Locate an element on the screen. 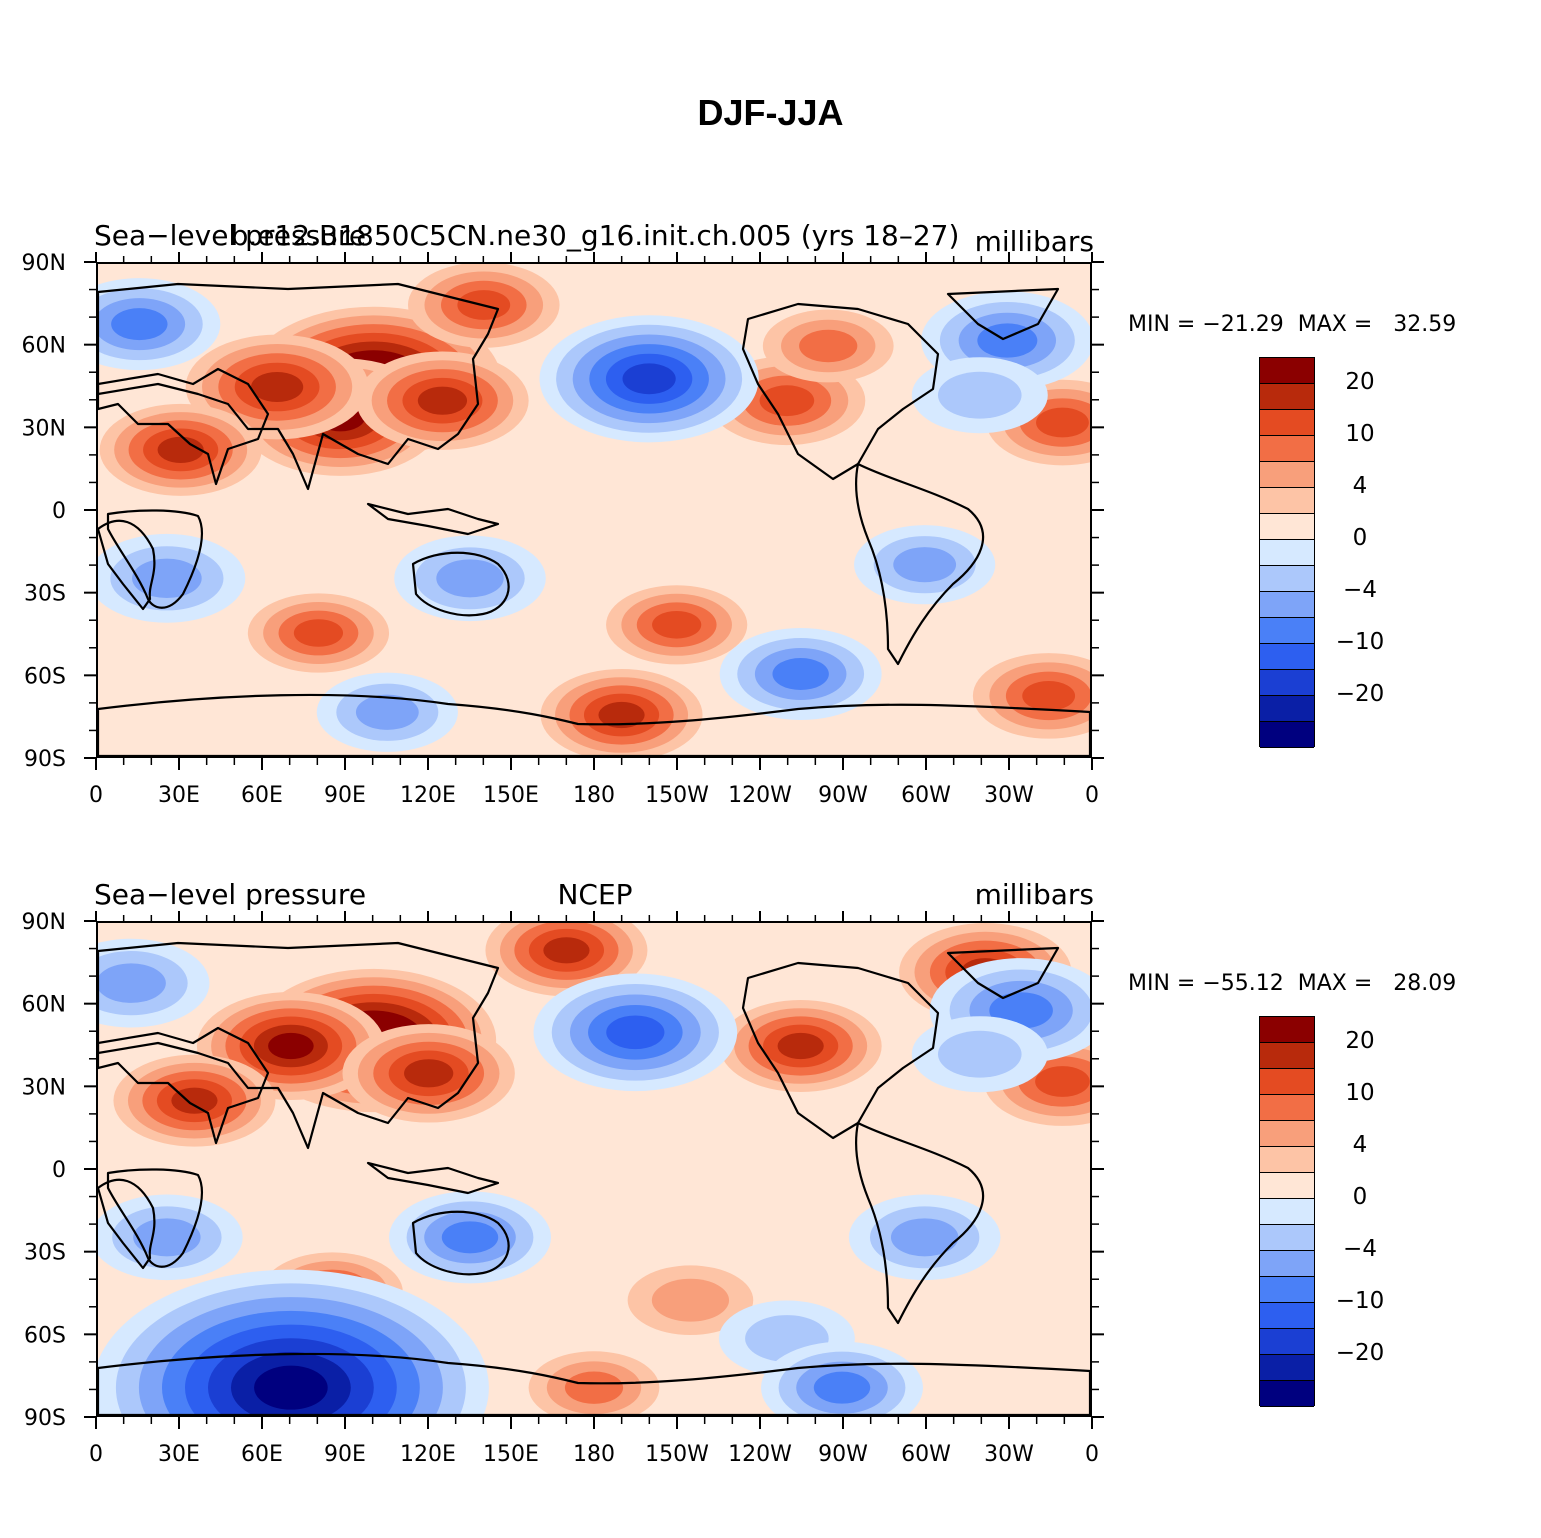 The width and height of the screenshot is (1541, 1538). anomaly-east-antarctica is located at coordinates (293, 1342).